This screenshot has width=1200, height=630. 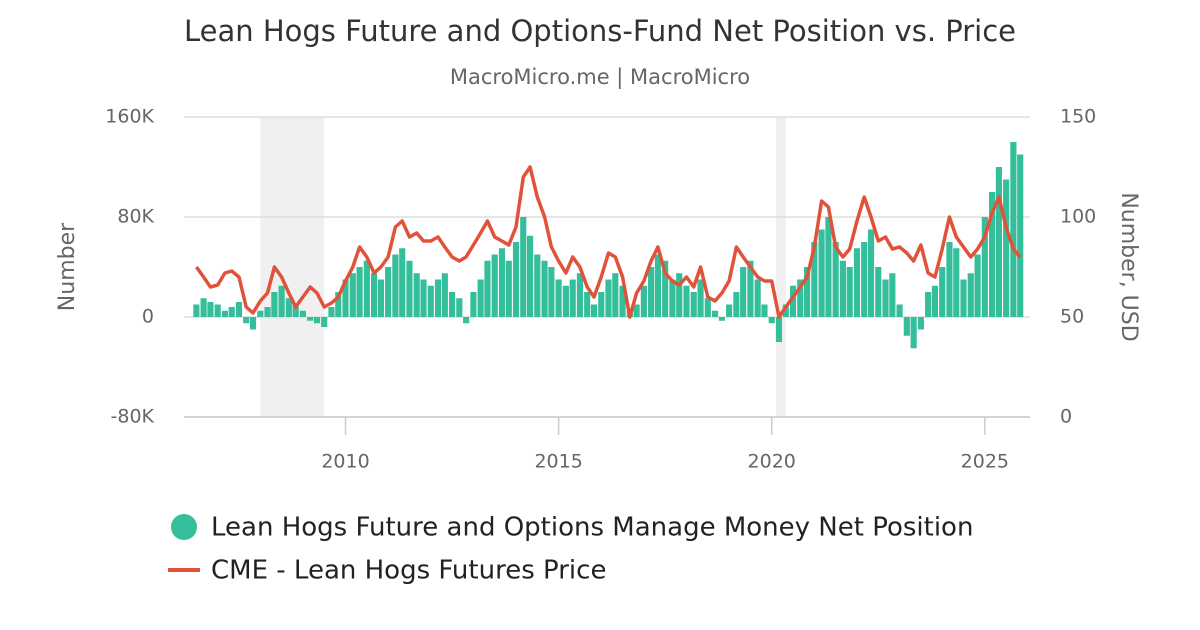 I want to click on y2-tick-label: 100, so click(x=1078, y=217).